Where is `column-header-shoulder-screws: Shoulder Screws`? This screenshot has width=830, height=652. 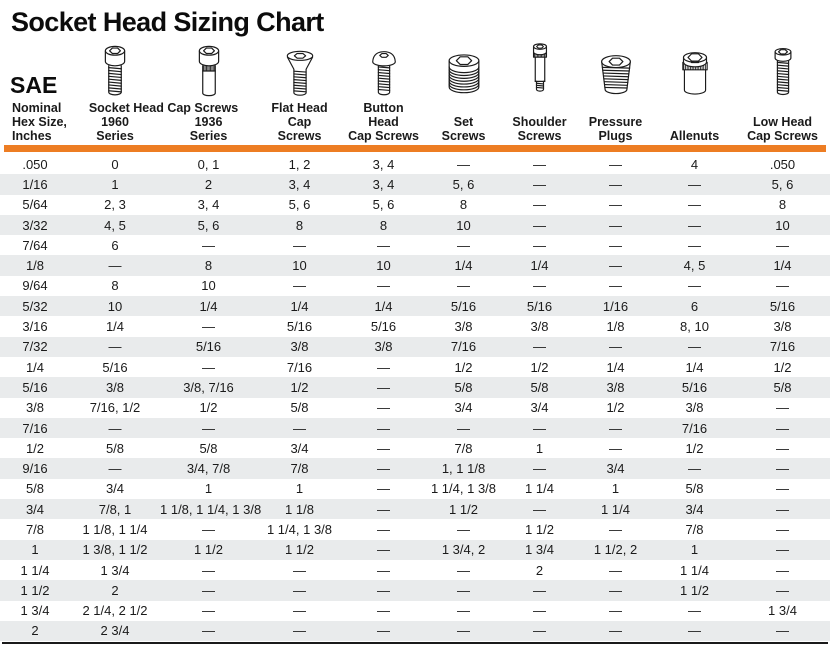
column-header-shoulder-screws: Shoulder Screws is located at coordinates (539, 122).